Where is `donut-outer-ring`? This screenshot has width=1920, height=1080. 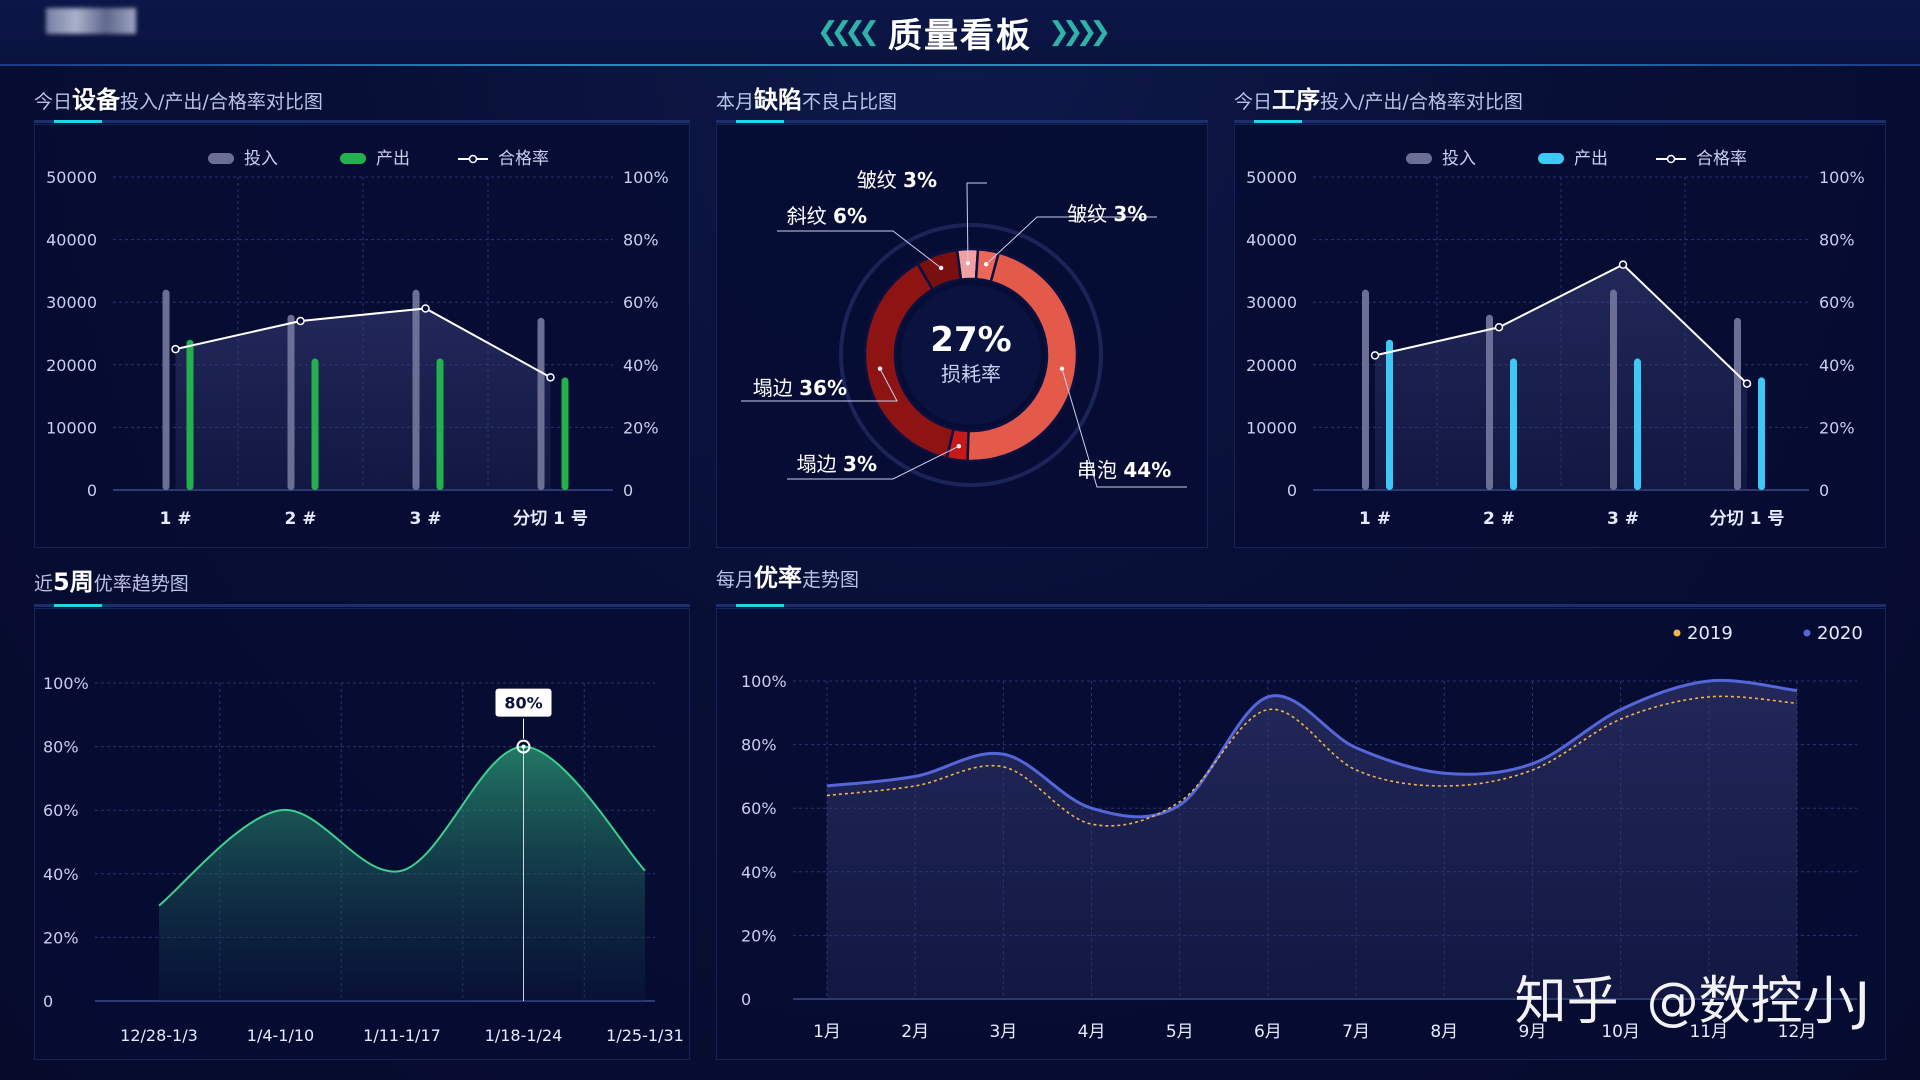
donut-outer-ring is located at coordinates (971, 355).